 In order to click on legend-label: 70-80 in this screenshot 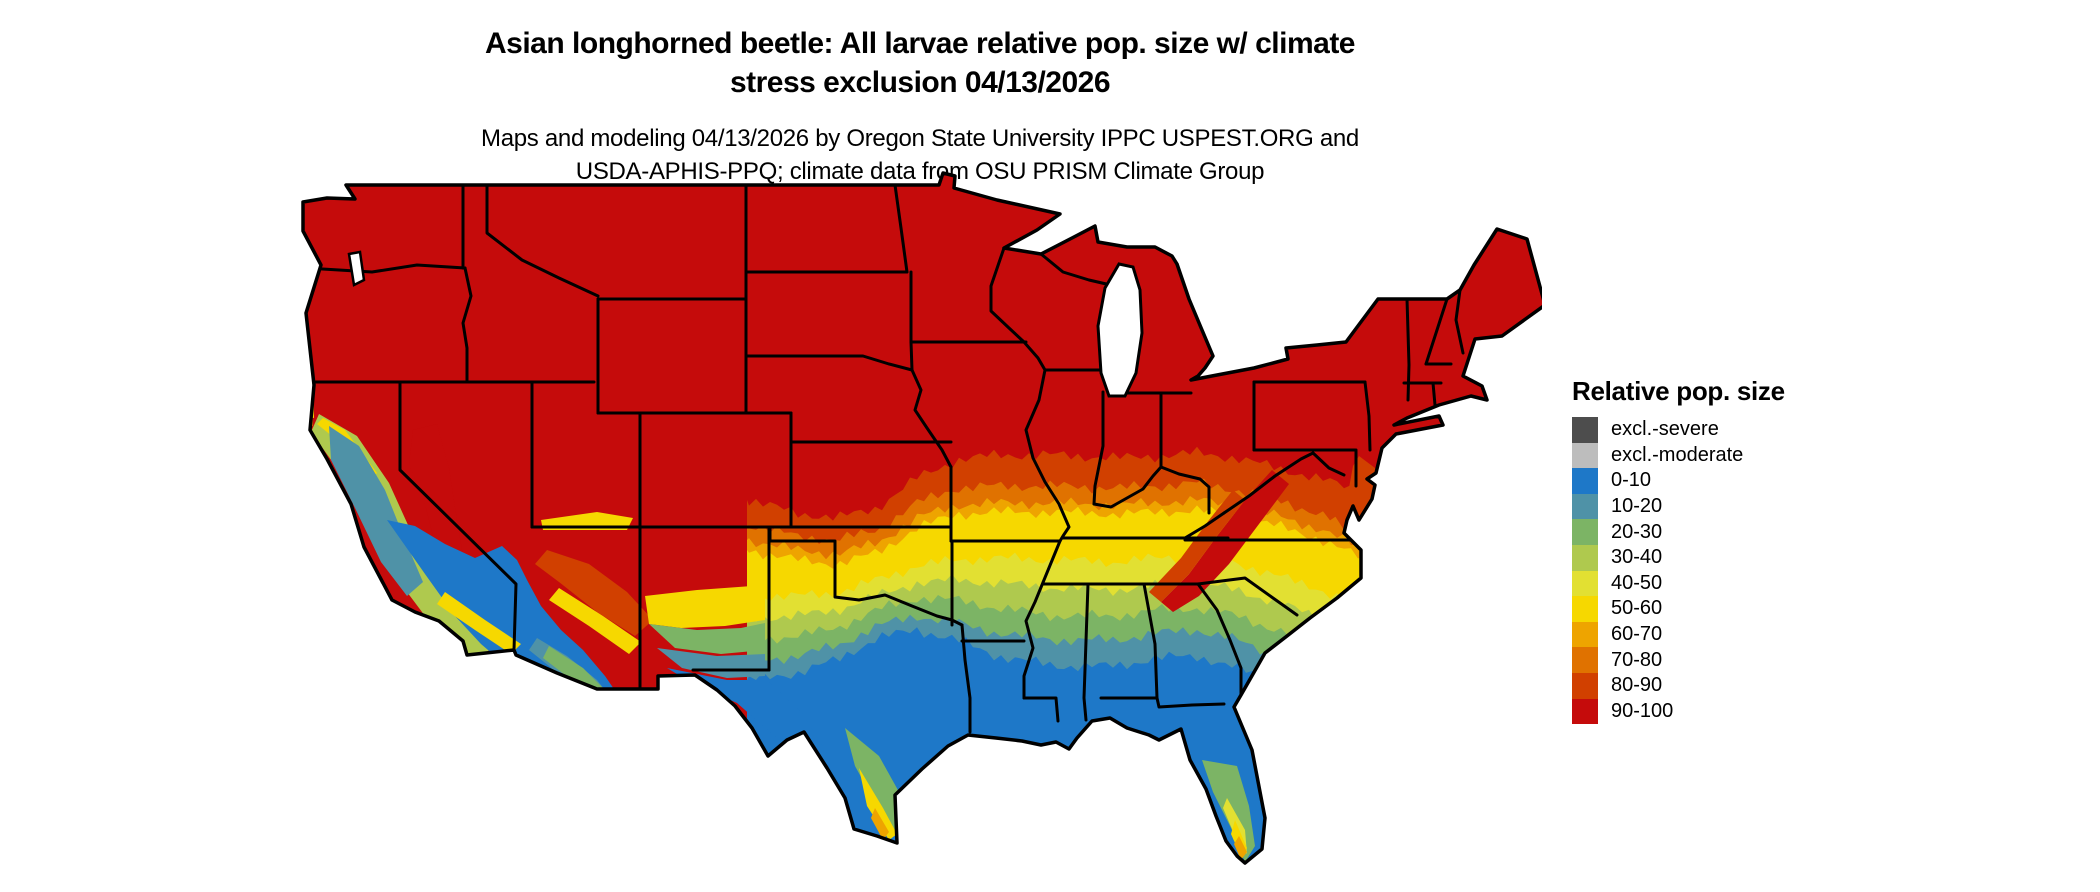, I will do `click(1637, 659)`.